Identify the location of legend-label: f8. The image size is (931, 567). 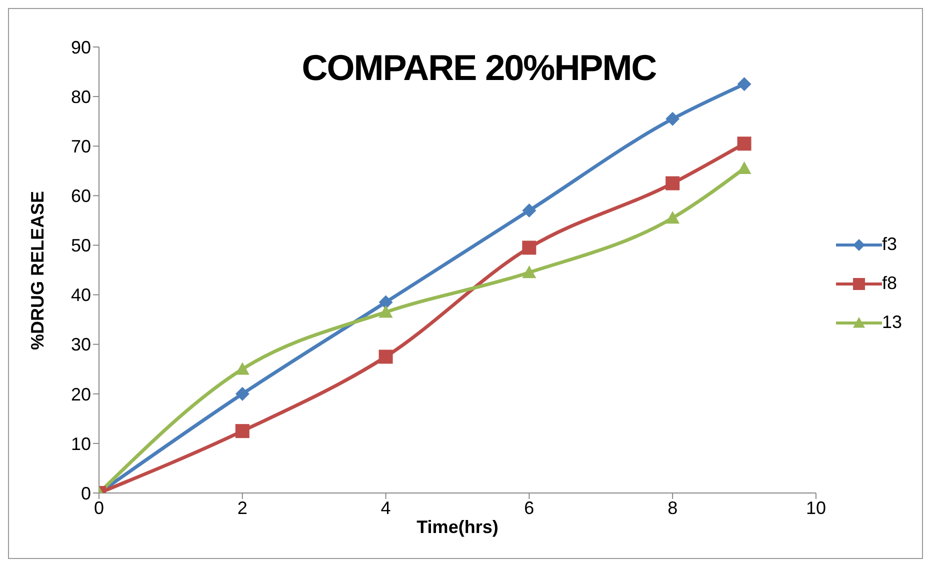
(889, 283).